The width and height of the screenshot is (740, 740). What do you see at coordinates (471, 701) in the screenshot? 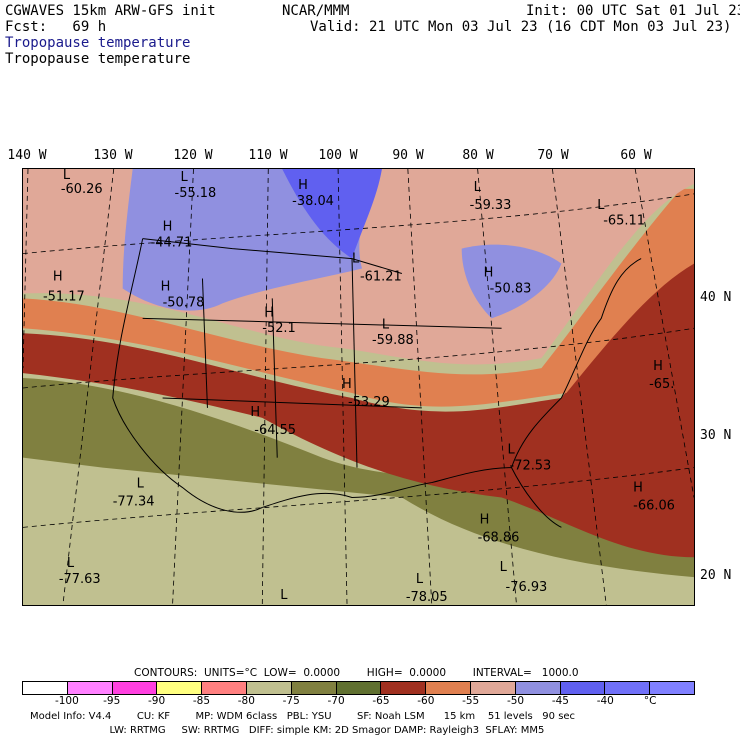
I see `legend-tick-label: -55` at bounding box center [471, 701].